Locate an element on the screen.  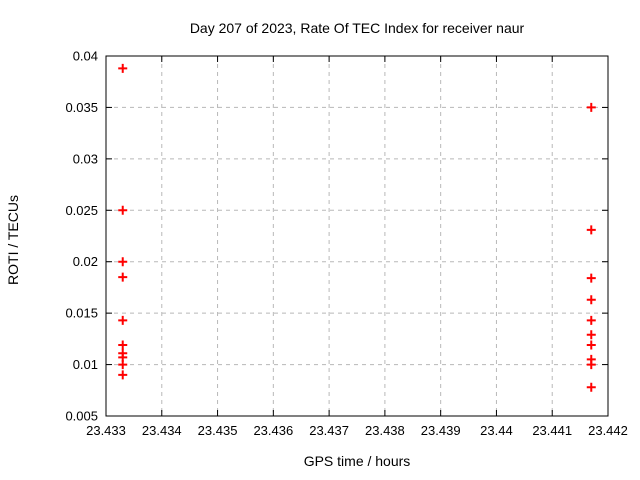
x-tick-label: 23.441 is located at coordinates (552, 430).